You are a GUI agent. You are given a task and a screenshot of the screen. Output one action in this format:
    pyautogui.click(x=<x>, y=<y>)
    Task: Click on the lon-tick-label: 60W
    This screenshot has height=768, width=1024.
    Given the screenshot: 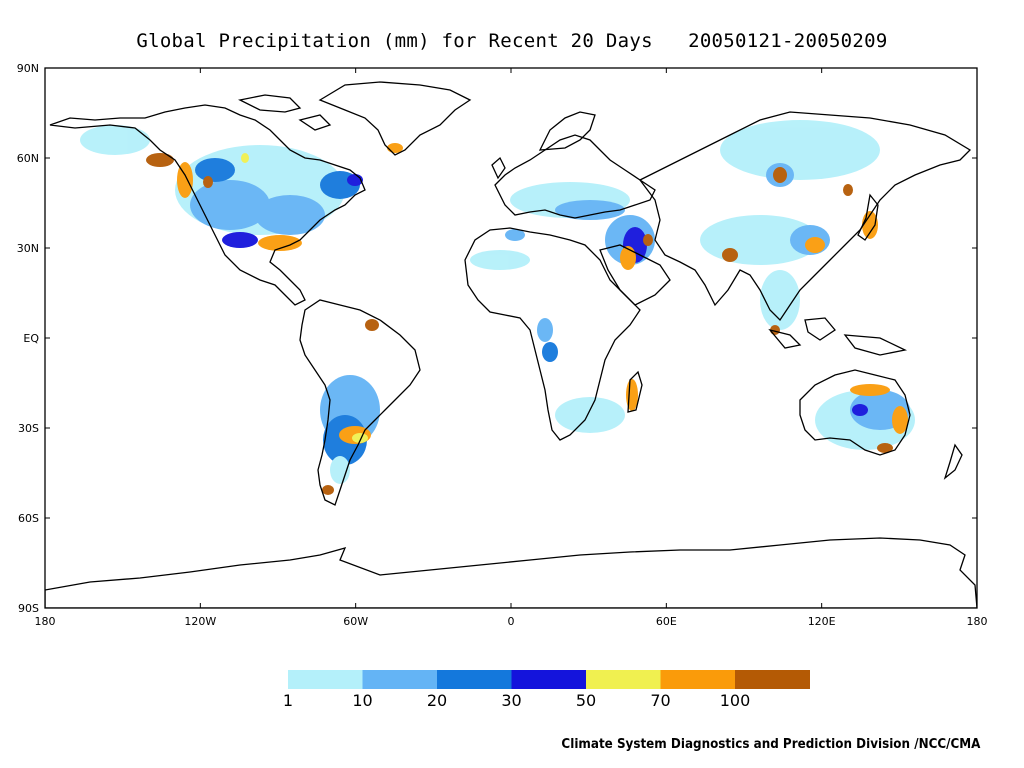 What is the action you would take?
    pyautogui.click(x=355, y=621)
    